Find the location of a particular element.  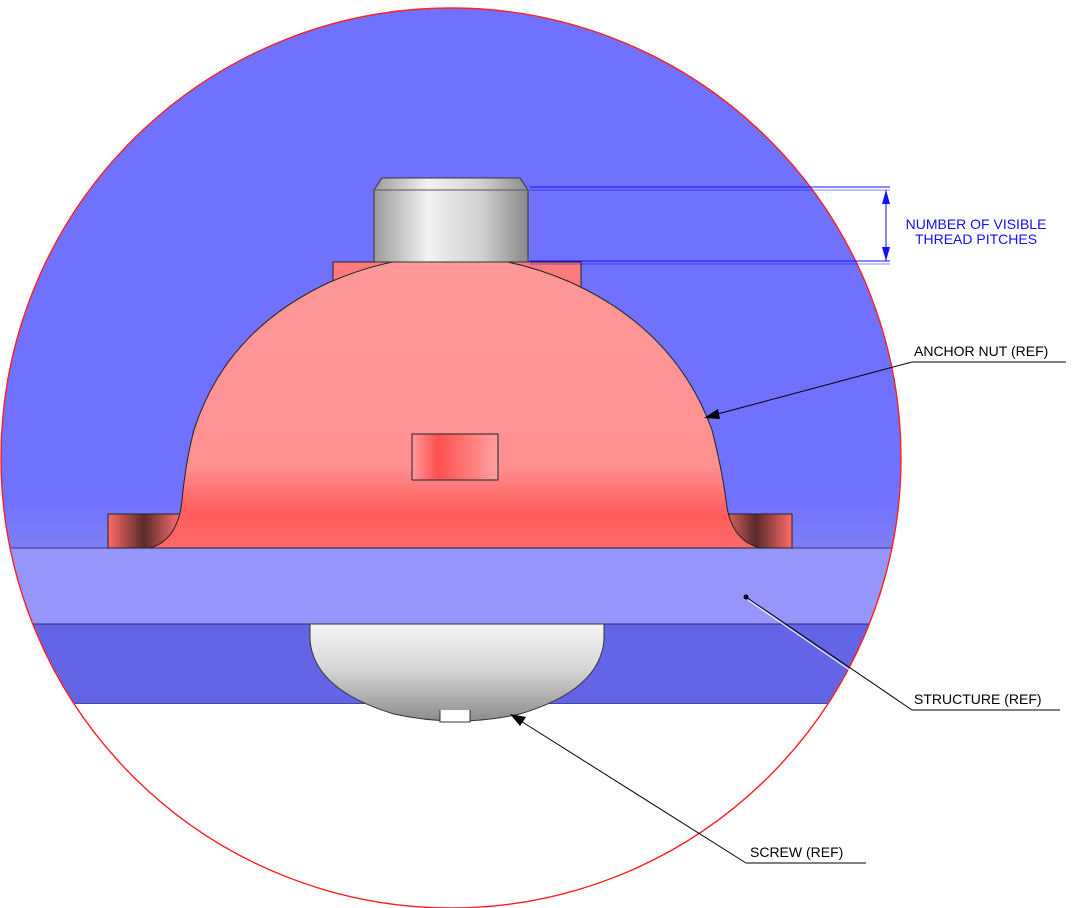

screw-tip is located at coordinates (451, 220).